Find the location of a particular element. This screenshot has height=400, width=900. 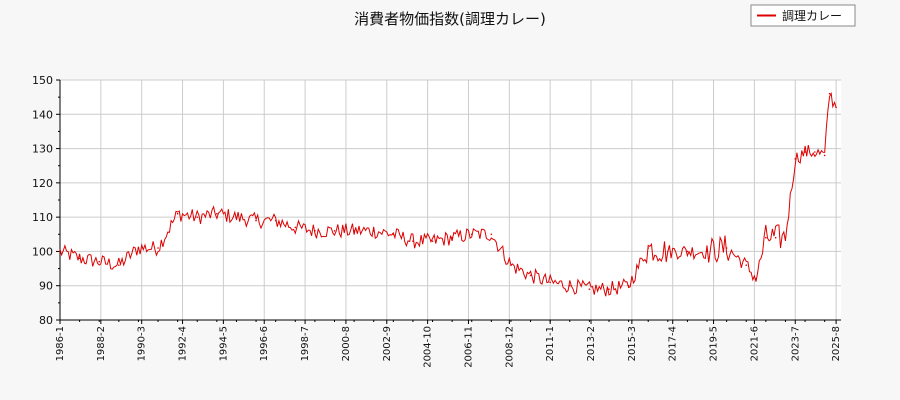

y-tick-label: 80 is located at coordinates (46, 320).